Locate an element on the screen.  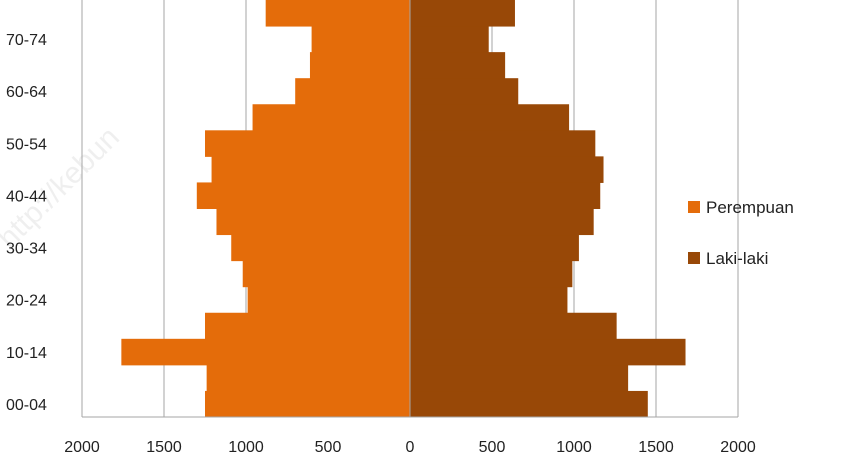
legend: Perempuan Laki-laki is located at coordinates (741, 233).